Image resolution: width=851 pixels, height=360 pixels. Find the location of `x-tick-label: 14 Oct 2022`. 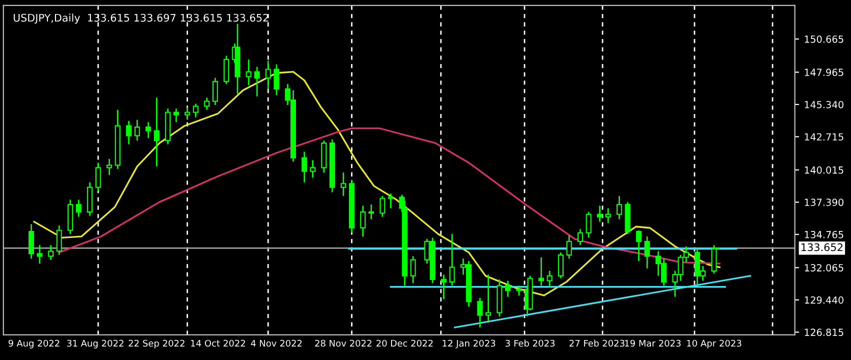

x-tick-label: 14 Oct 2022 is located at coordinates (218, 343).